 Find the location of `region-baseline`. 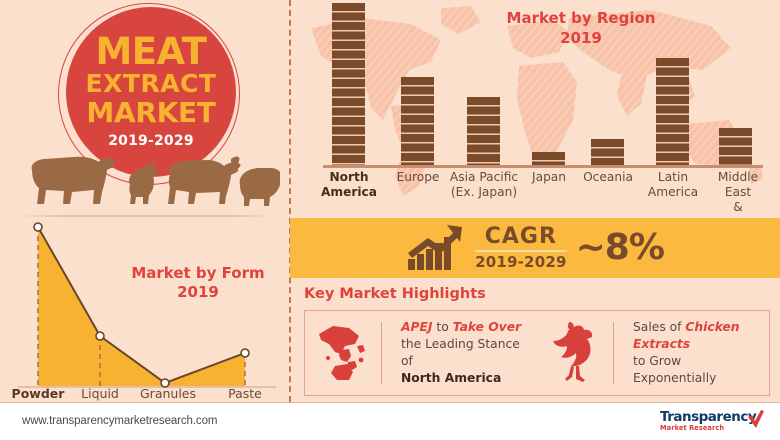

region-baseline is located at coordinates (543, 166).